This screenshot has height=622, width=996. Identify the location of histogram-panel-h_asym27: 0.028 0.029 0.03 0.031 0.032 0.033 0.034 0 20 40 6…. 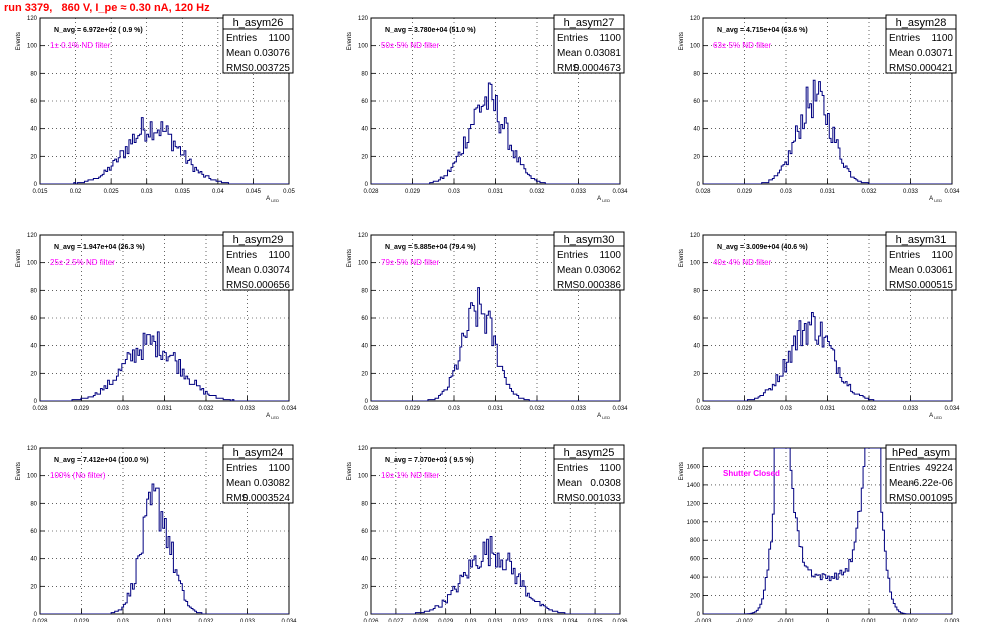
(487, 108).